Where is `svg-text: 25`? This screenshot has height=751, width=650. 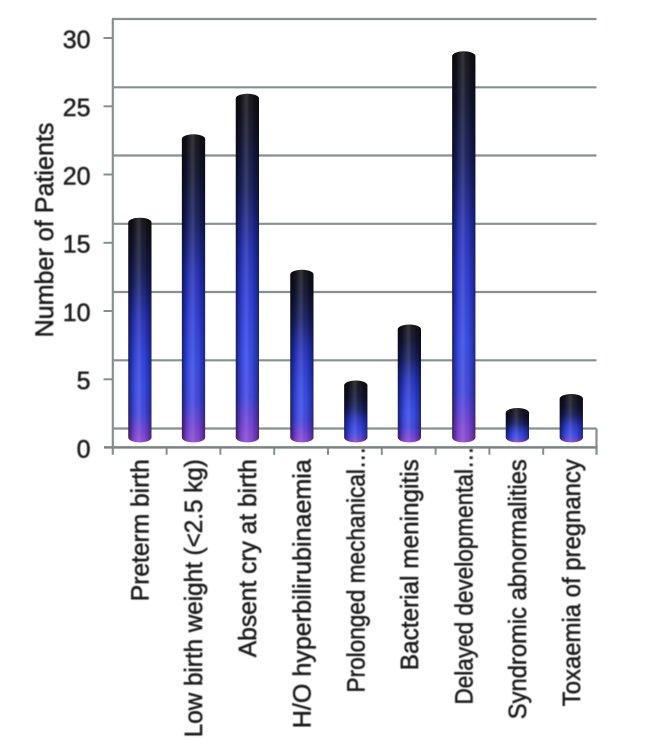 svg-text: 25 is located at coordinates (77, 108).